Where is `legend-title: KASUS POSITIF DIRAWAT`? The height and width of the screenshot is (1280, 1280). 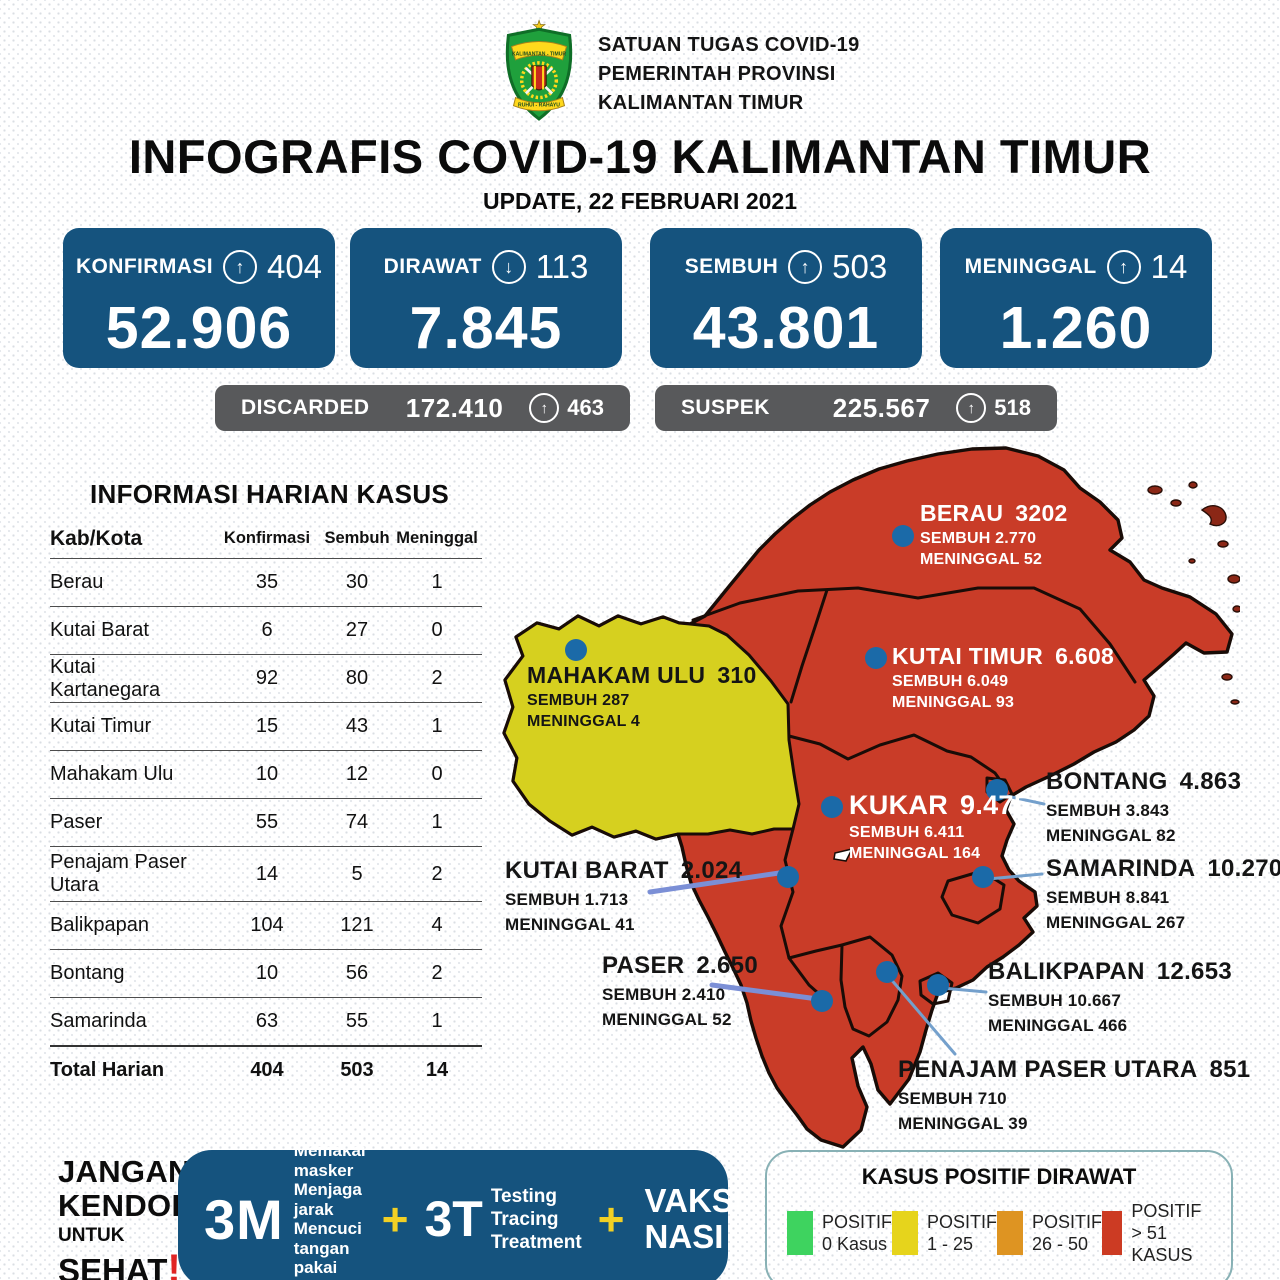
legend-title: KASUS POSITIF DIRAWAT is located at coordinates (999, 1176).